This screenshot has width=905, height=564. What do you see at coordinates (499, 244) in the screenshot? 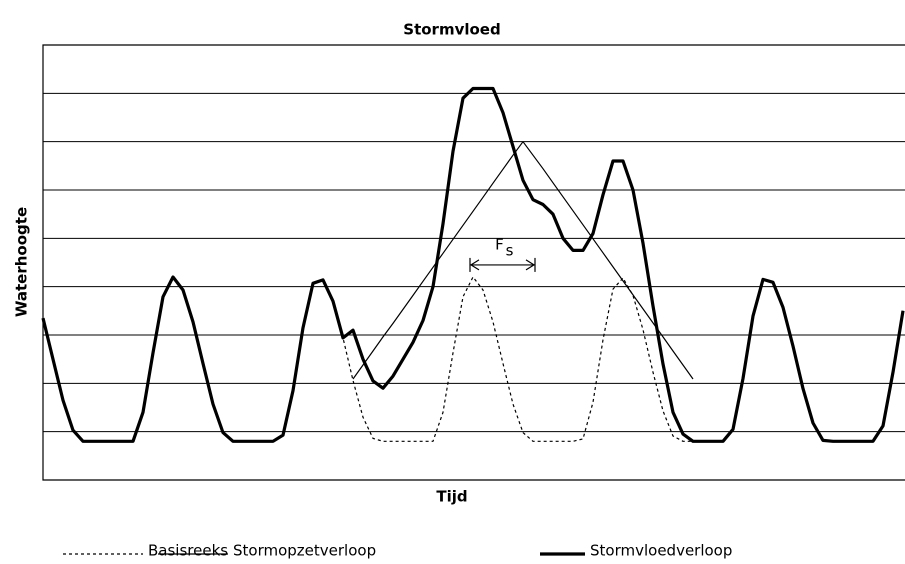
I see `annotation-text: F` at bounding box center [499, 244].